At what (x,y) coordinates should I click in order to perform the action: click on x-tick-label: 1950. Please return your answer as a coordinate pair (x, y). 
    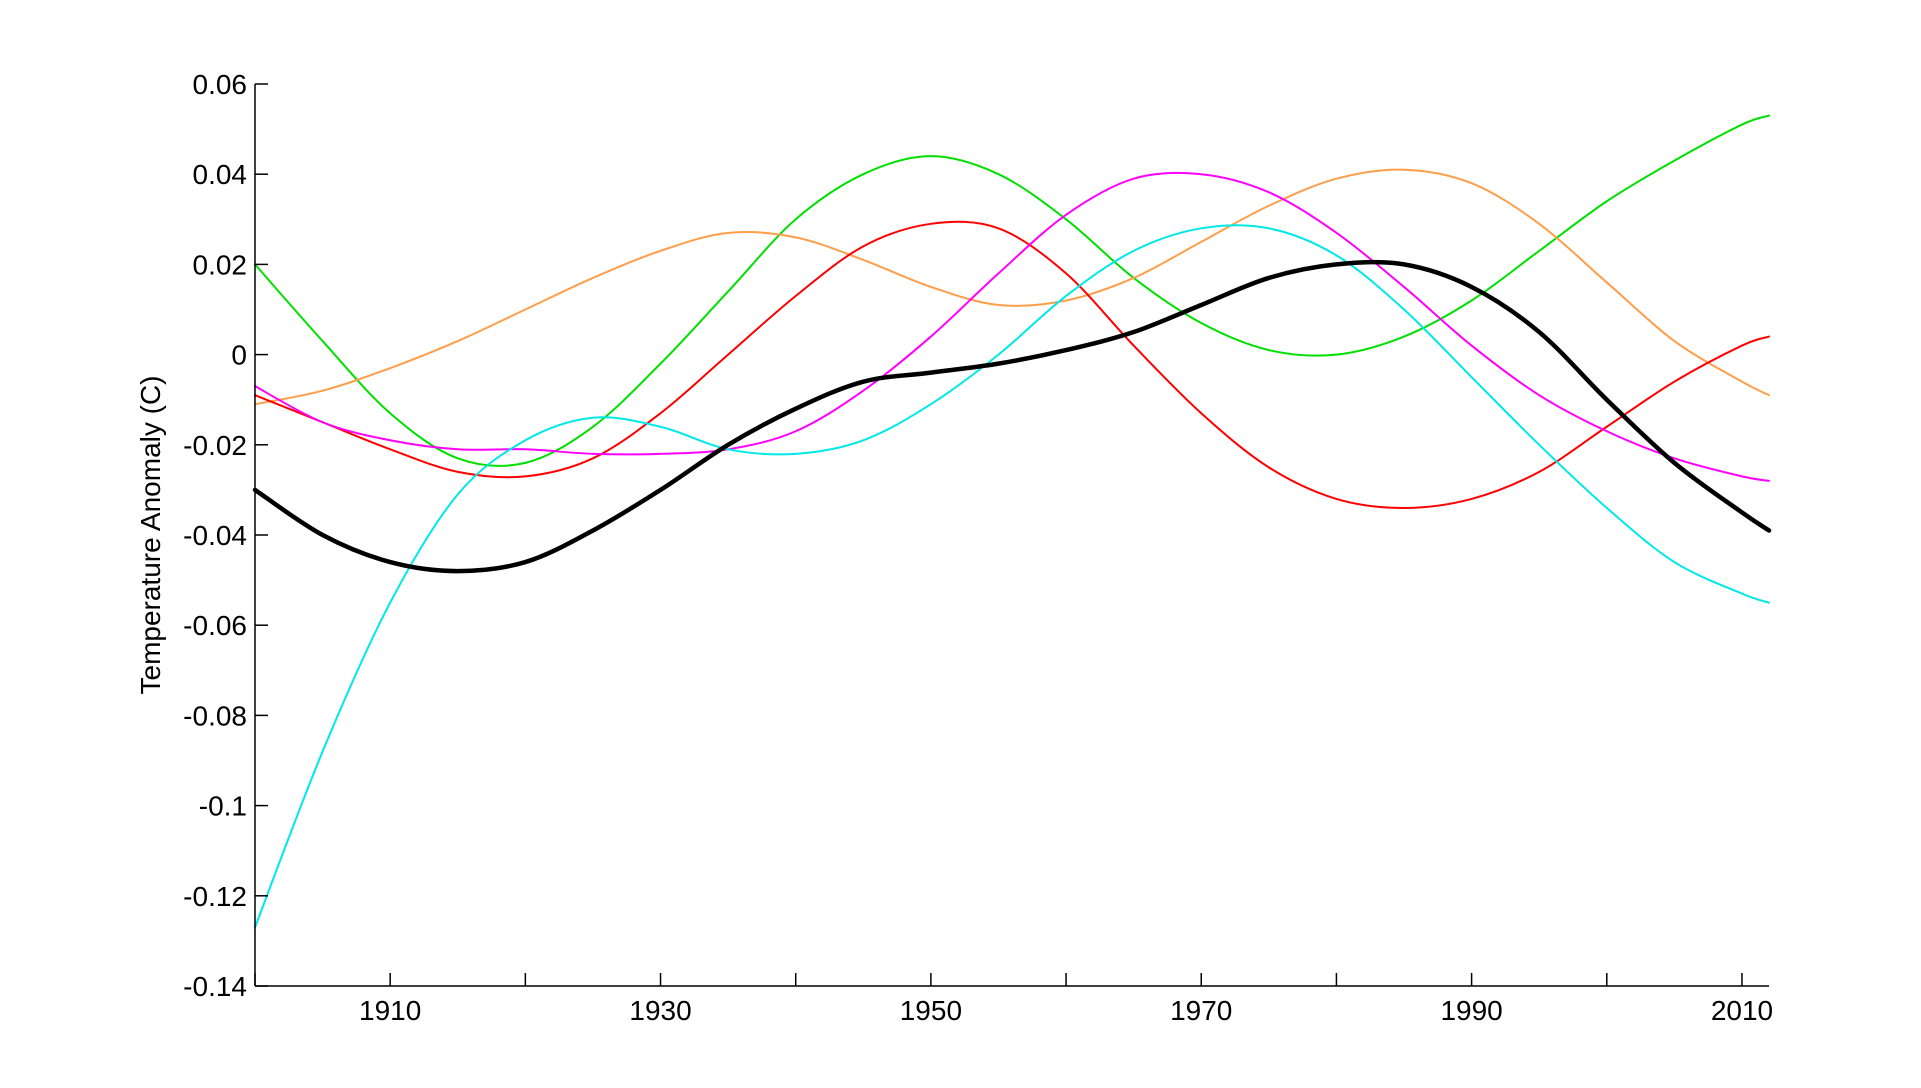
    Looking at the image, I should click on (931, 1010).